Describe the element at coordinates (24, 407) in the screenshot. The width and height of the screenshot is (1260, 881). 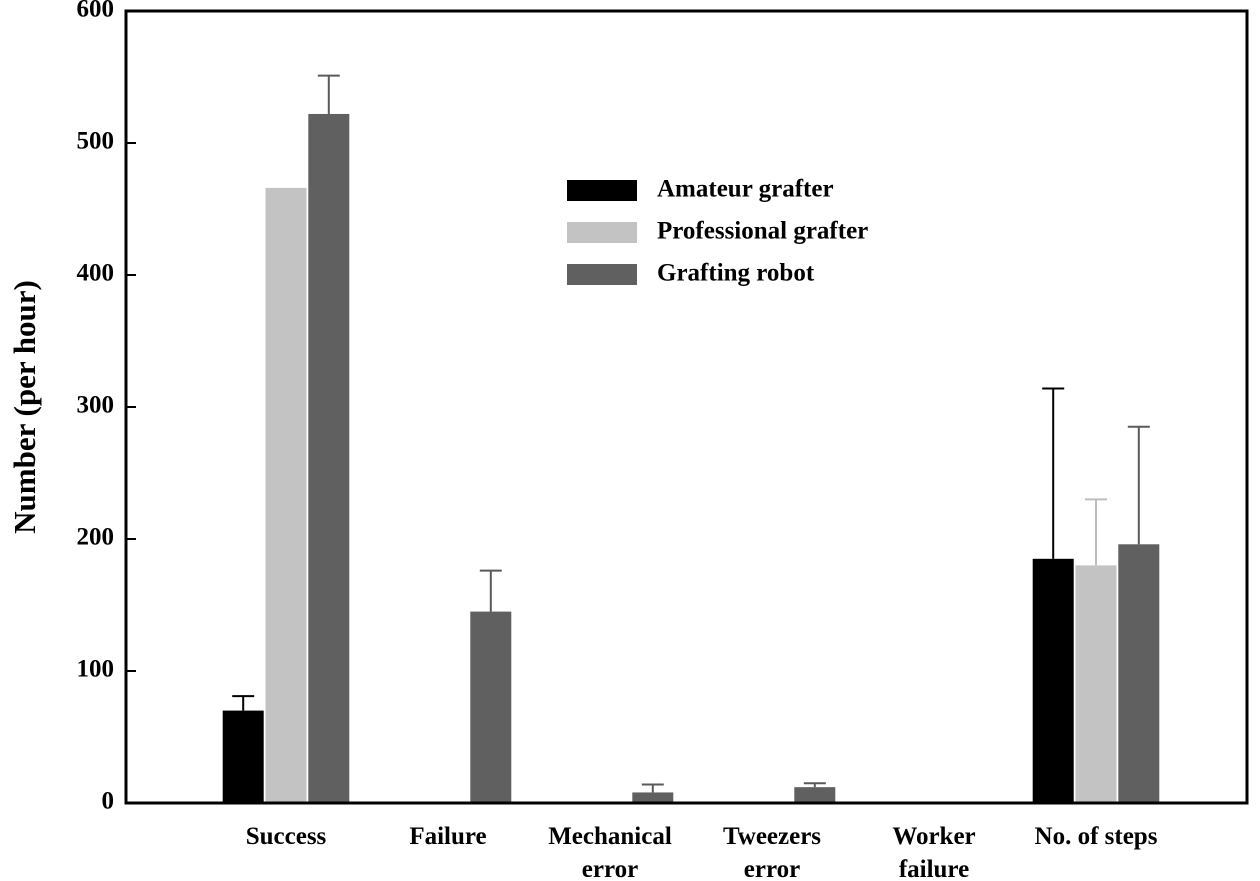
I see `y-axis-label: Number (per hour)` at that location.